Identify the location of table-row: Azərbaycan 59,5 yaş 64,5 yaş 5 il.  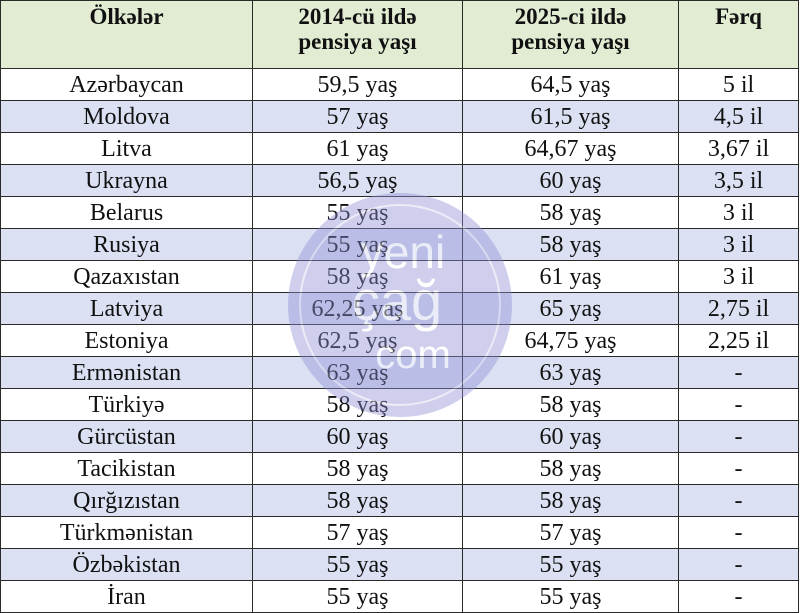
(399, 84).